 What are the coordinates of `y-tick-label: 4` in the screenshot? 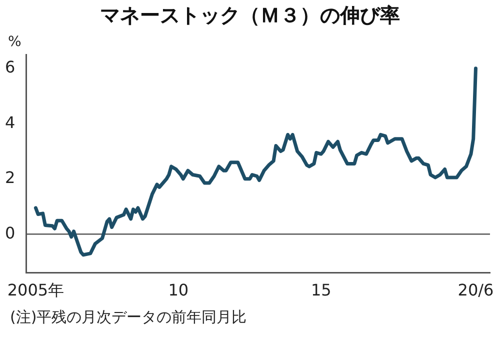 It's located at (10, 122).